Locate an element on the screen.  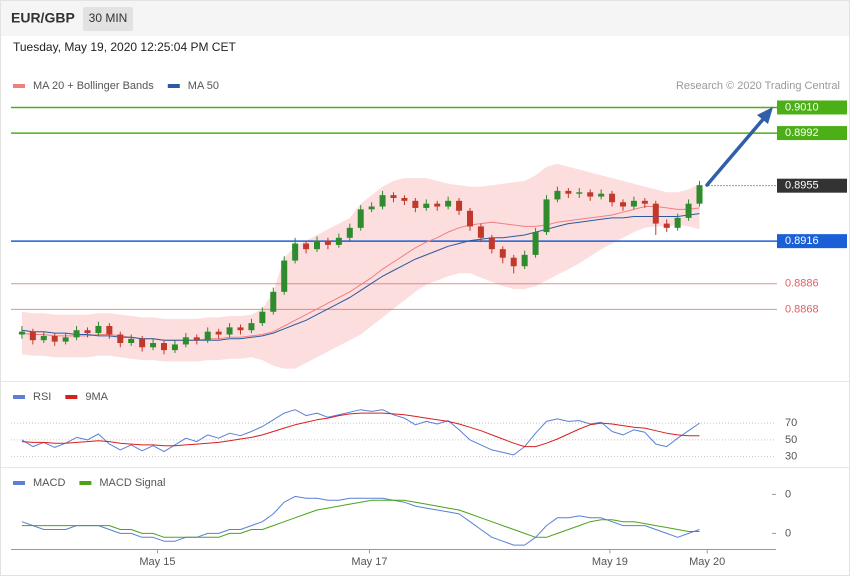
y-tick-label: 70 is located at coordinates (791, 423).